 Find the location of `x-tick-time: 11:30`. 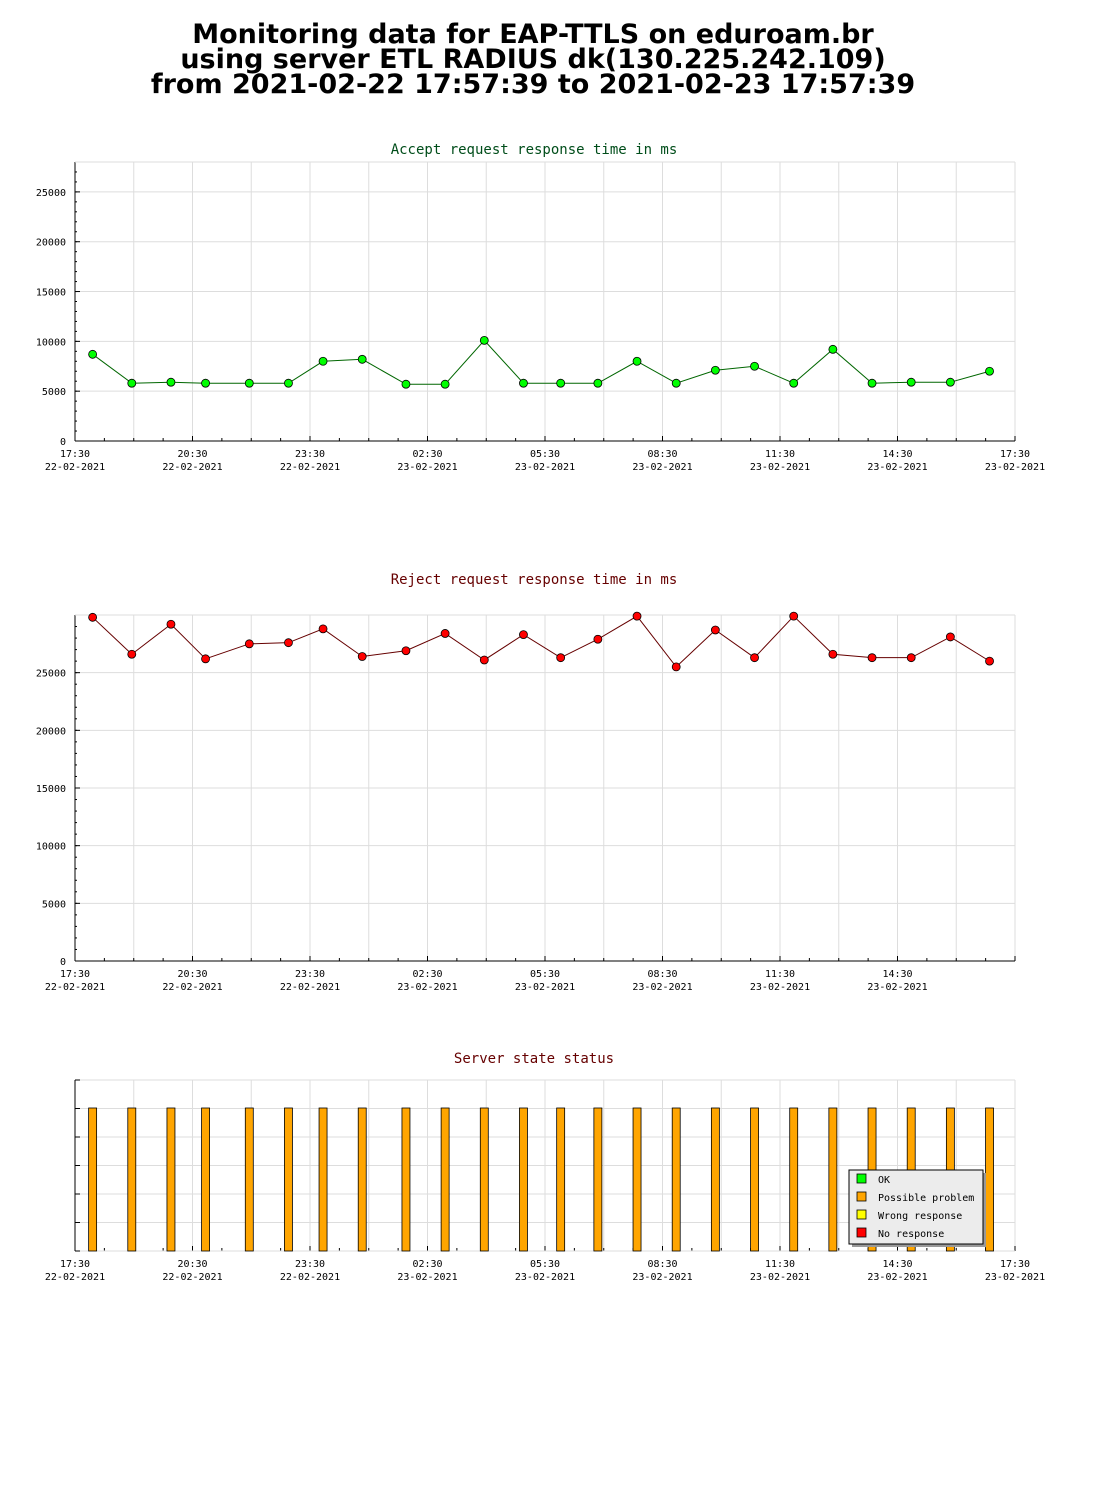

x-tick-time: 11:30 is located at coordinates (780, 974).